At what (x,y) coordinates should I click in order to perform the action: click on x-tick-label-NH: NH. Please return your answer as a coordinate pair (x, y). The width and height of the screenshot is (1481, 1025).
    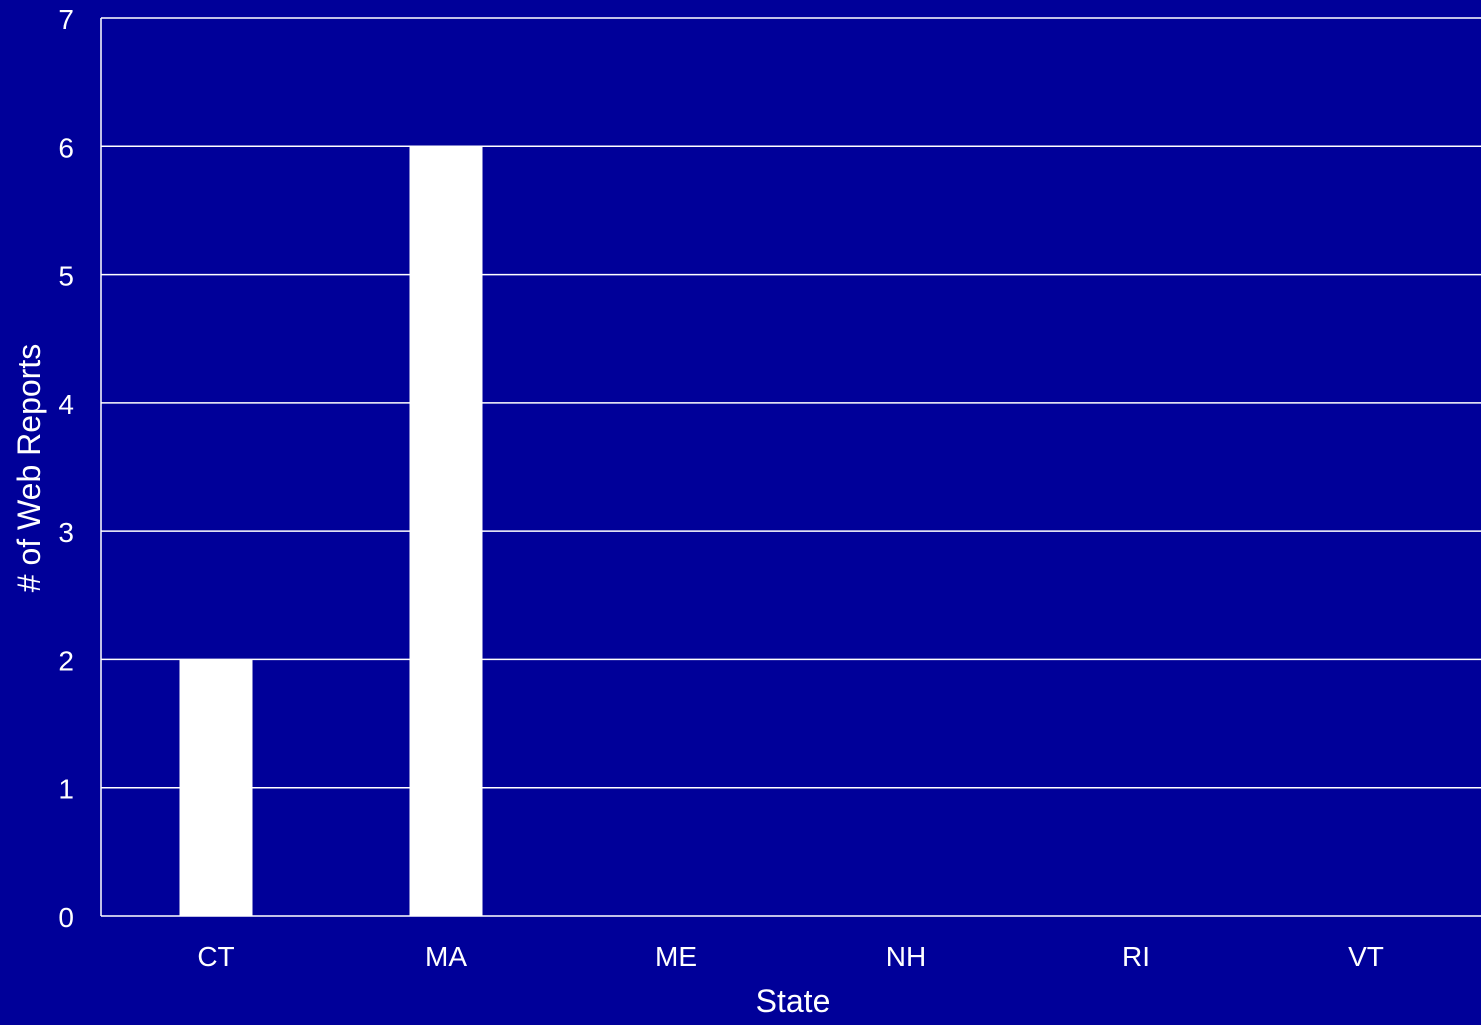
    Looking at the image, I should click on (906, 956).